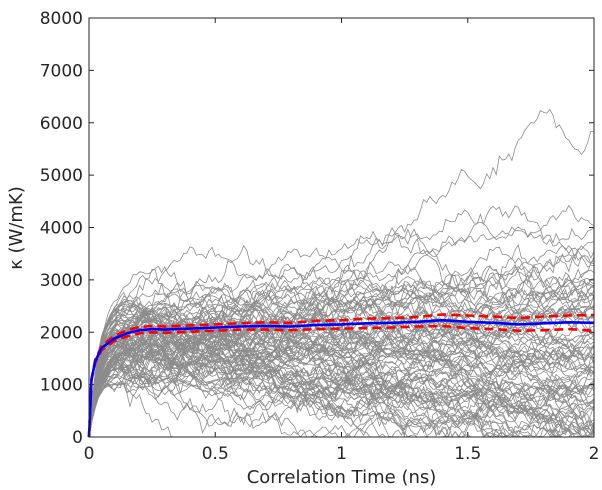 This screenshot has width=602, height=490. What do you see at coordinates (215, 454) in the screenshot?
I see `x-tick-label: 0.5` at bounding box center [215, 454].